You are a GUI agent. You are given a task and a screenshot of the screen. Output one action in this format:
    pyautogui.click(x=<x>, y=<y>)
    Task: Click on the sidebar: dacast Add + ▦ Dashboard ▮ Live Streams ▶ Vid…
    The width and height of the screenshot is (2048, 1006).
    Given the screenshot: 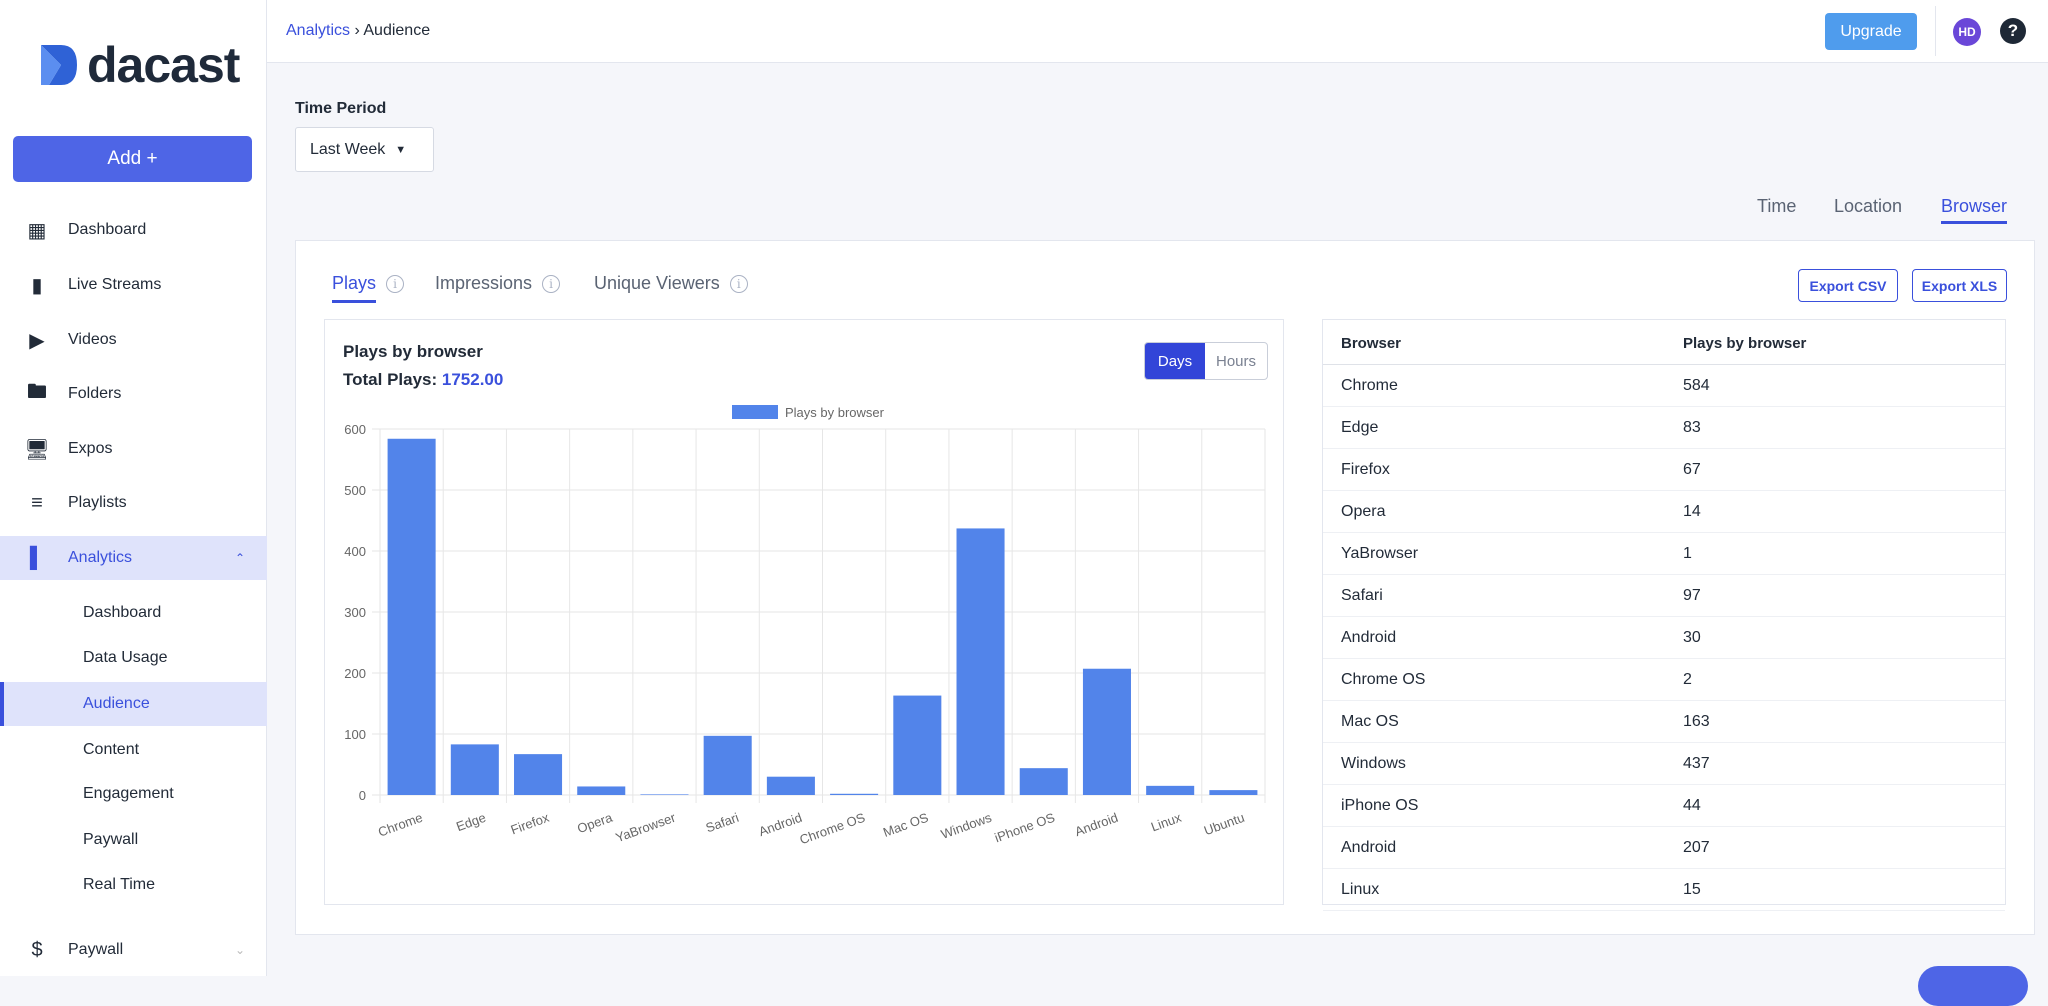 What is the action you would take?
    pyautogui.click(x=133, y=488)
    